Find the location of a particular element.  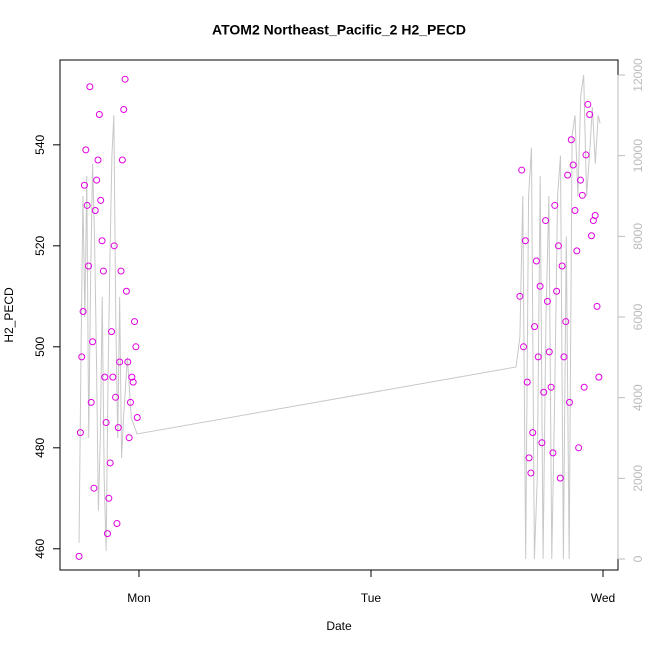

y2-tick-label: 6000 is located at coordinates (638, 316).